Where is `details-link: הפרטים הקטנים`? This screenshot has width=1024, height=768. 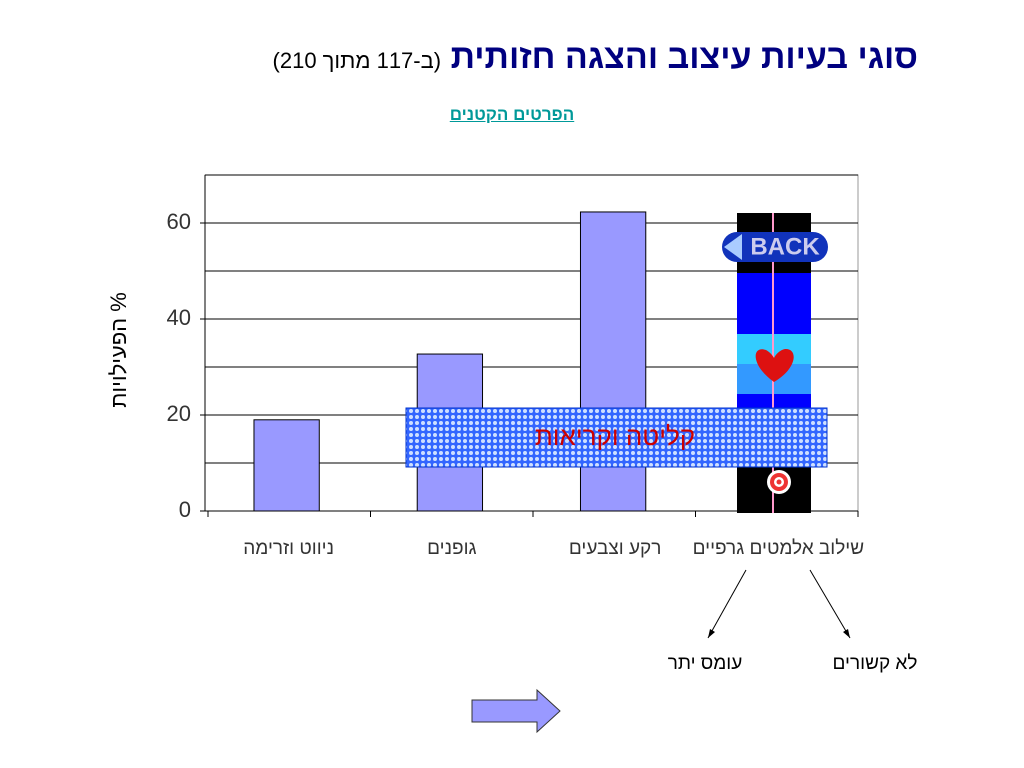
details-link: הפרטים הקטנים is located at coordinates (512, 114).